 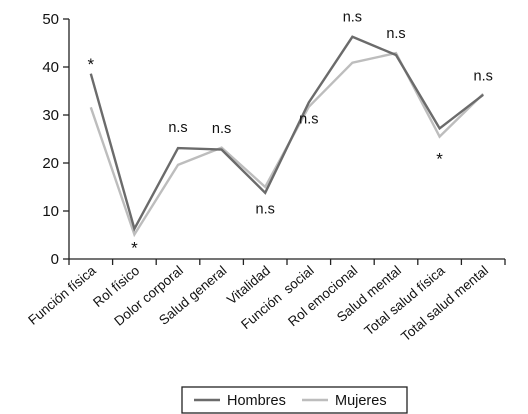 What do you see at coordinates (50, 67) in the screenshot?
I see `y-tick-label: 40` at bounding box center [50, 67].